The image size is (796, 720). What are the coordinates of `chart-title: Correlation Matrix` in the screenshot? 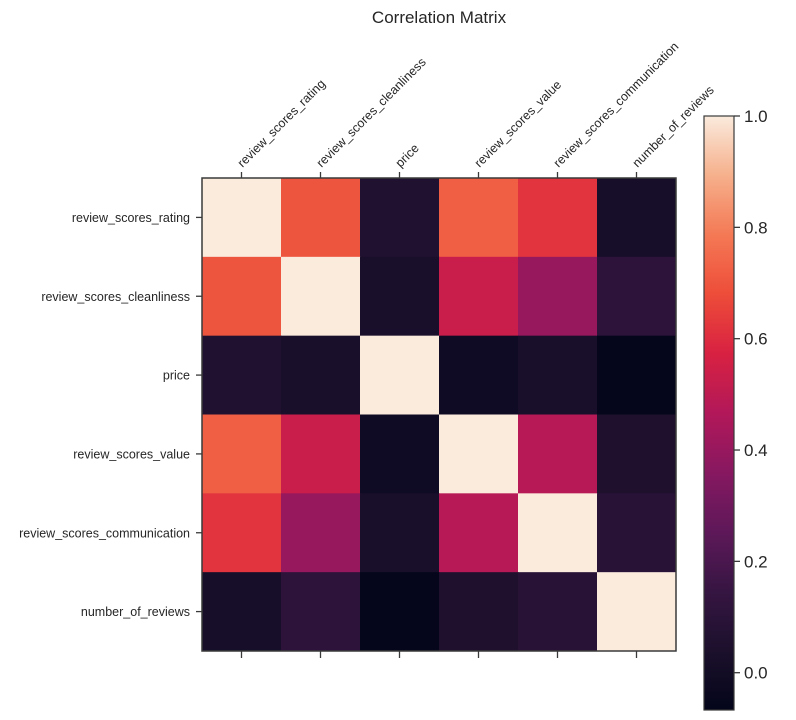 It's located at (439, 17).